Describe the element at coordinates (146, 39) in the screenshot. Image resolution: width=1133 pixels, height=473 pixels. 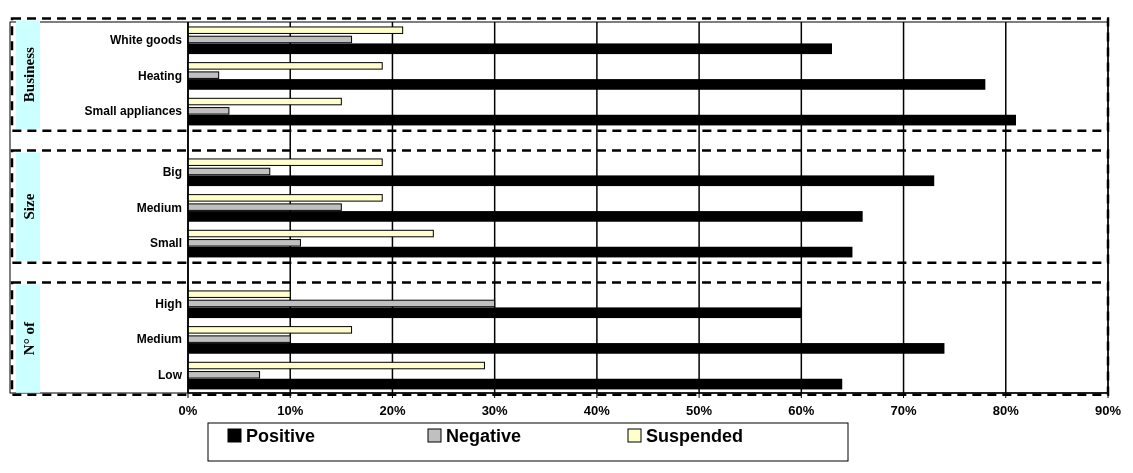
I see `y-tick-label: White goods` at that location.